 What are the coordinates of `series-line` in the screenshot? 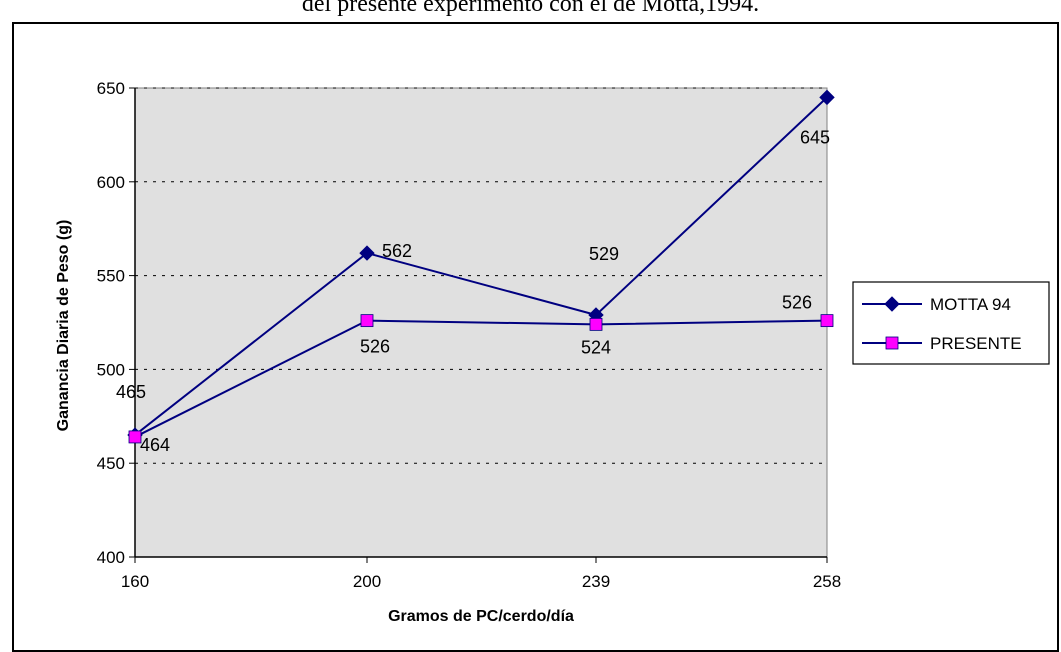 It's located at (481, 378).